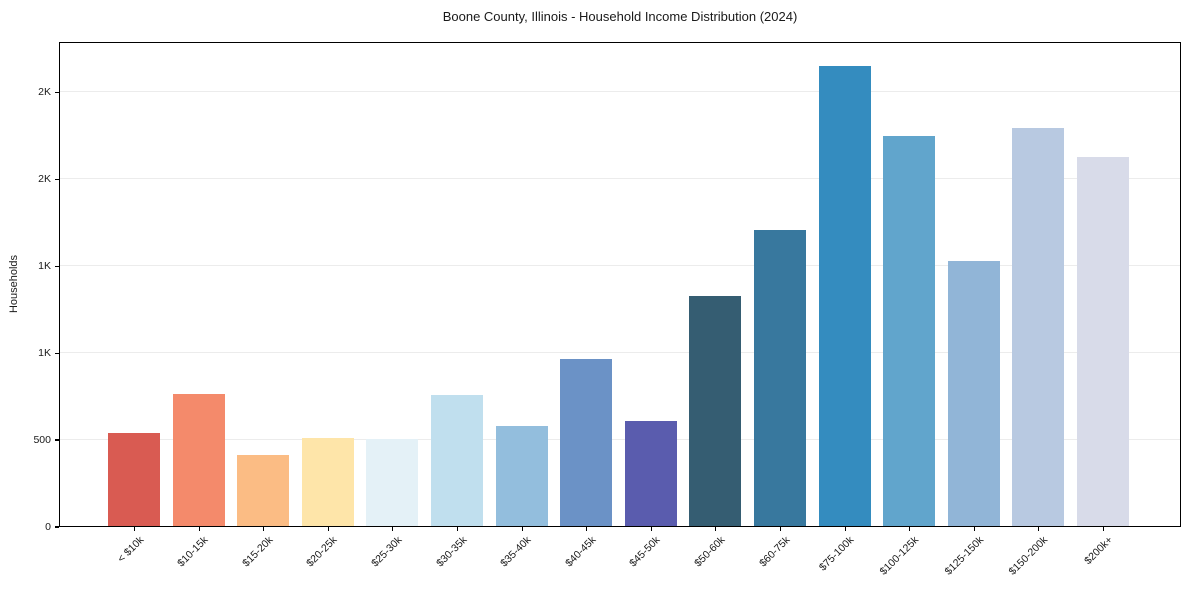  I want to click on x-tick-label: $30-35k, so click(451, 552).